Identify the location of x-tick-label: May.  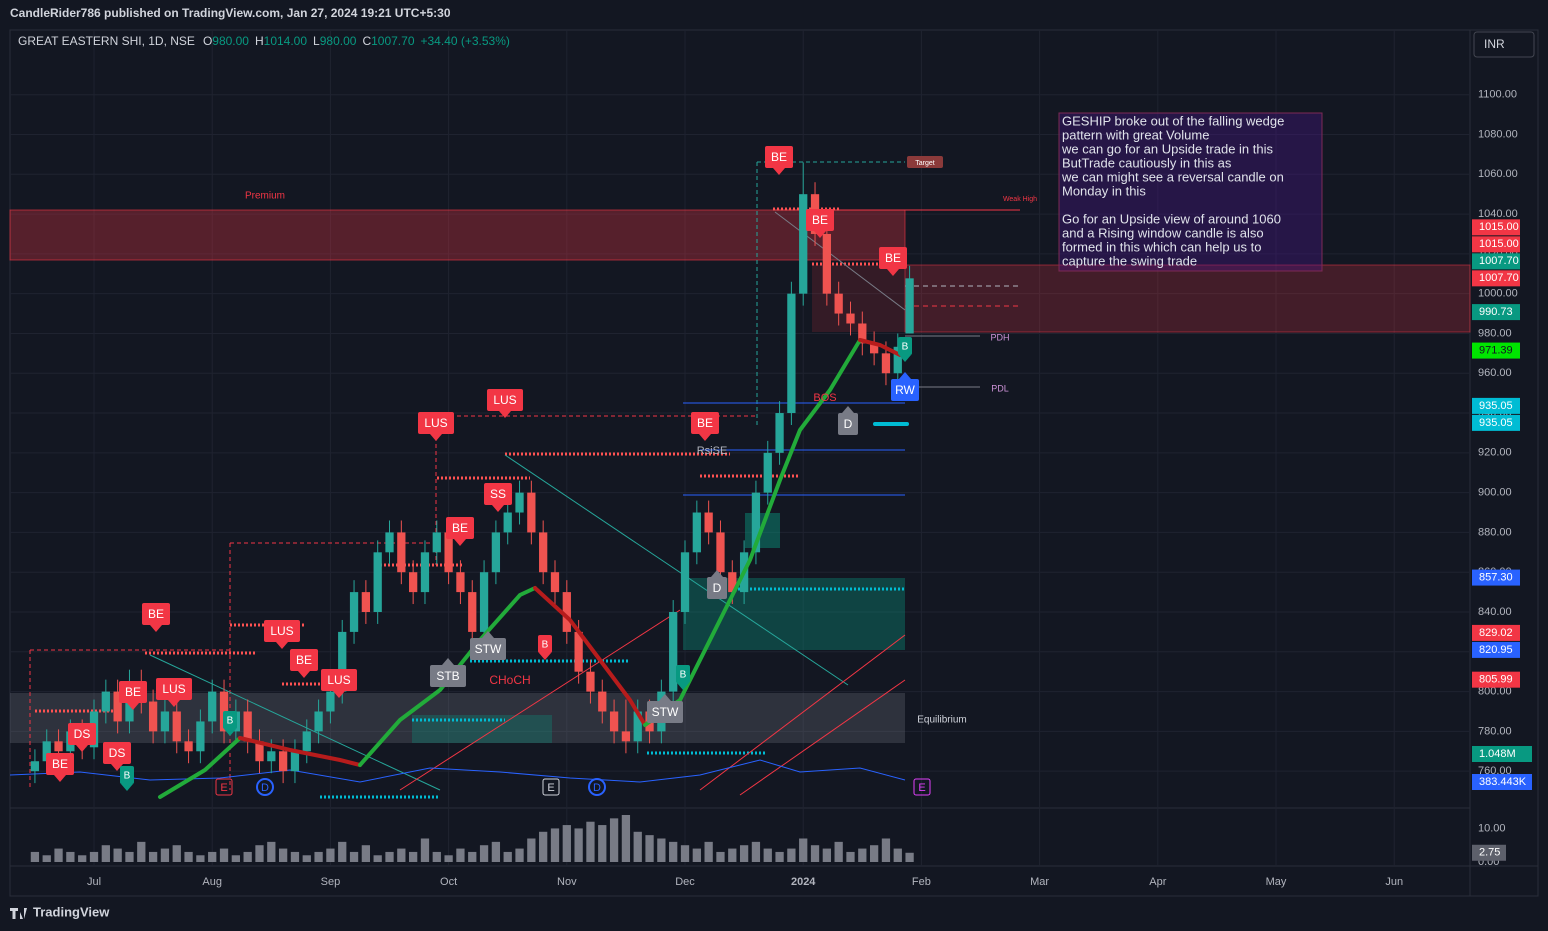
(1276, 882).